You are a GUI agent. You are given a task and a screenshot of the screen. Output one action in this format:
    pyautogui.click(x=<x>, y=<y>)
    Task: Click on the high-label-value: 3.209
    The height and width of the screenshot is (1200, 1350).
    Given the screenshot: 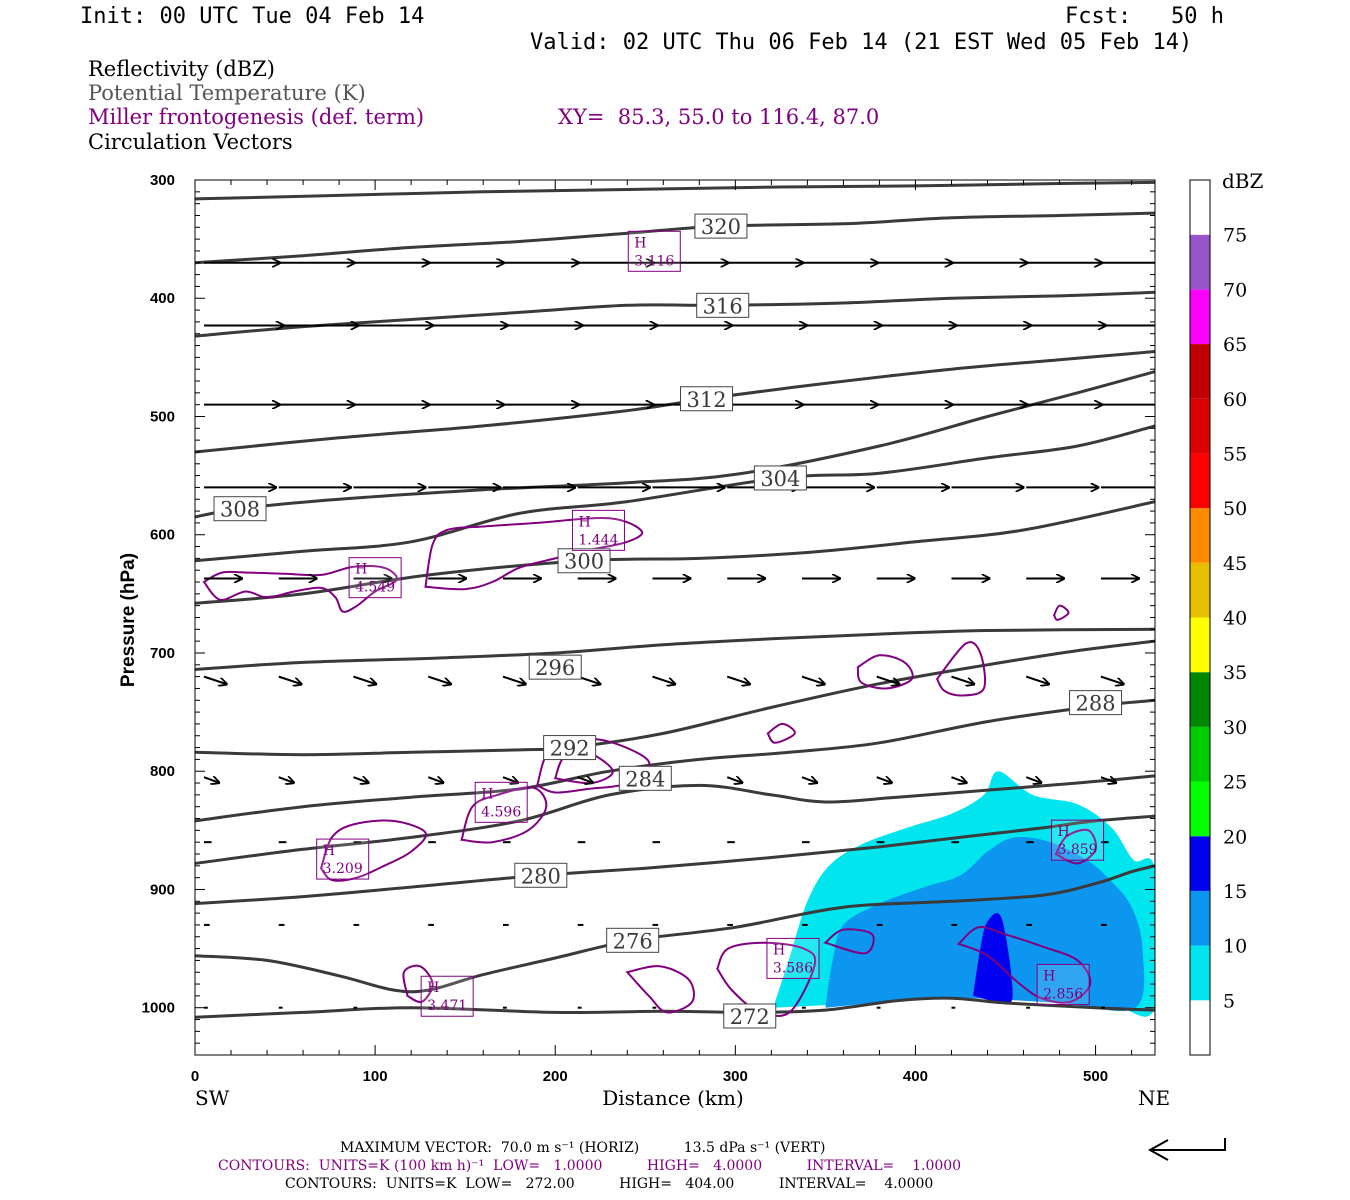 What is the action you would take?
    pyautogui.click(x=343, y=869)
    